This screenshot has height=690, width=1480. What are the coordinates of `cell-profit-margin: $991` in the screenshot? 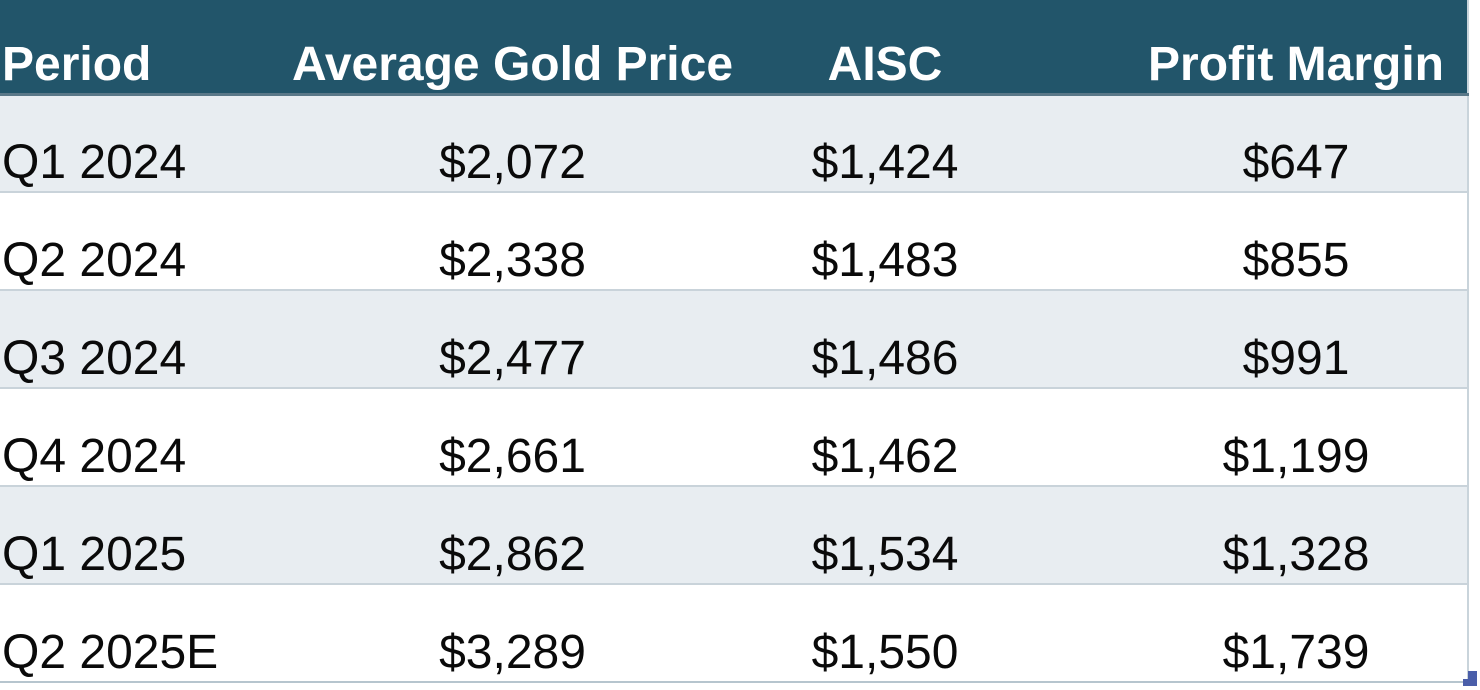 It's located at (1249, 338).